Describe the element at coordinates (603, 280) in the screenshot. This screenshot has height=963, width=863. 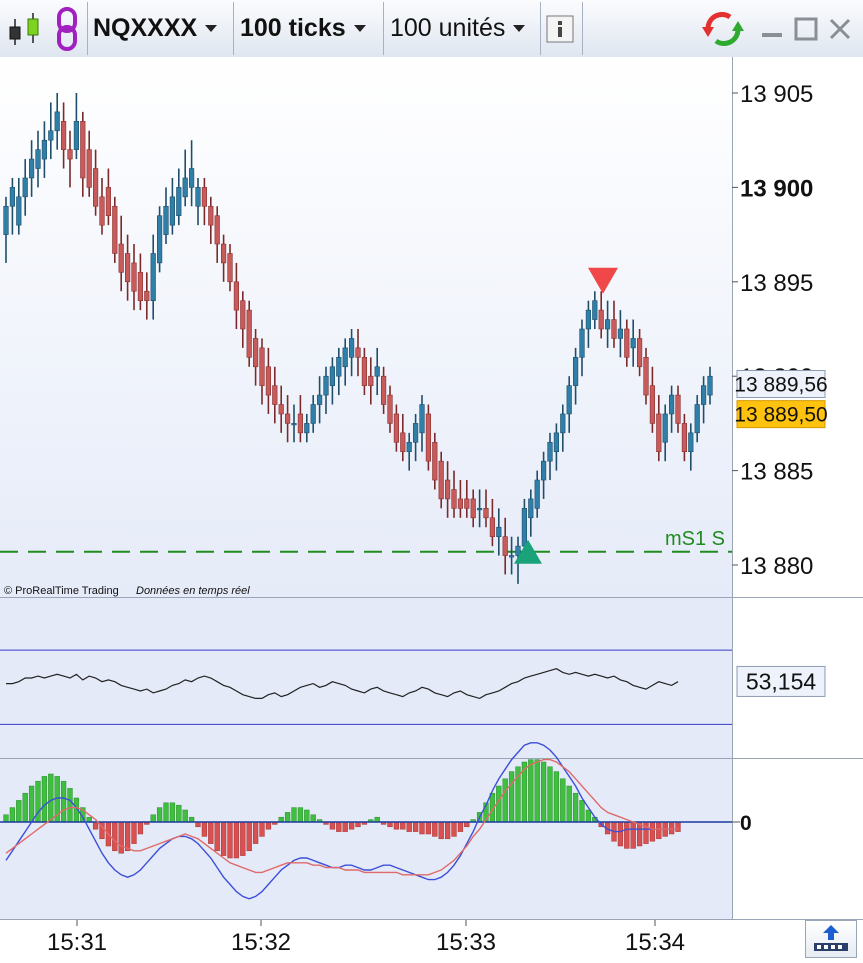
I see `sell-signal-triangle` at that location.